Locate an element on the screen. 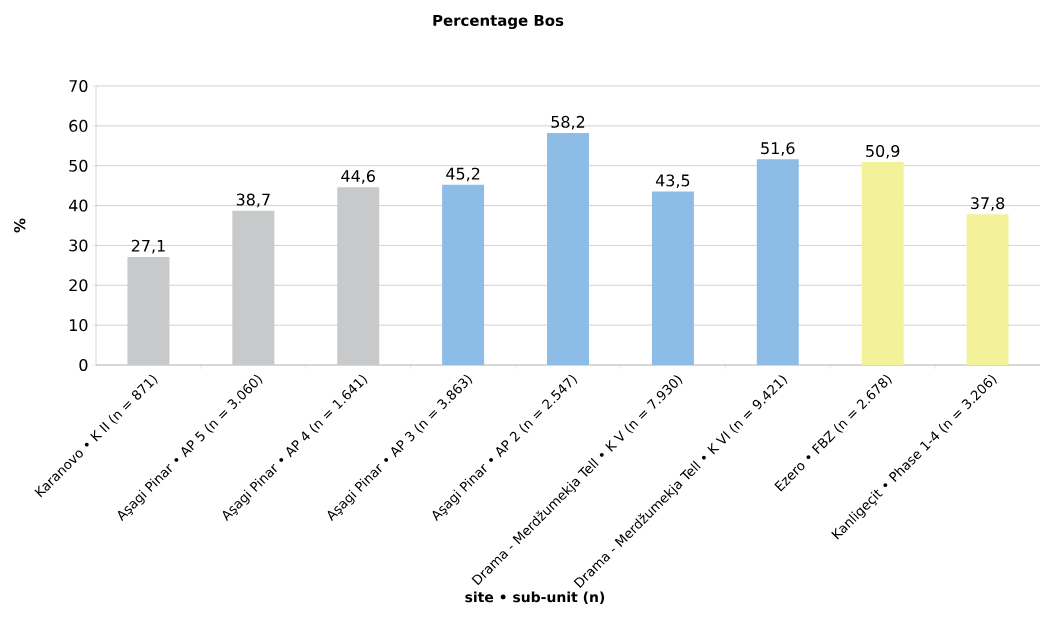 This screenshot has width=1044, height=630. data-label: 27,1 is located at coordinates (148, 246).